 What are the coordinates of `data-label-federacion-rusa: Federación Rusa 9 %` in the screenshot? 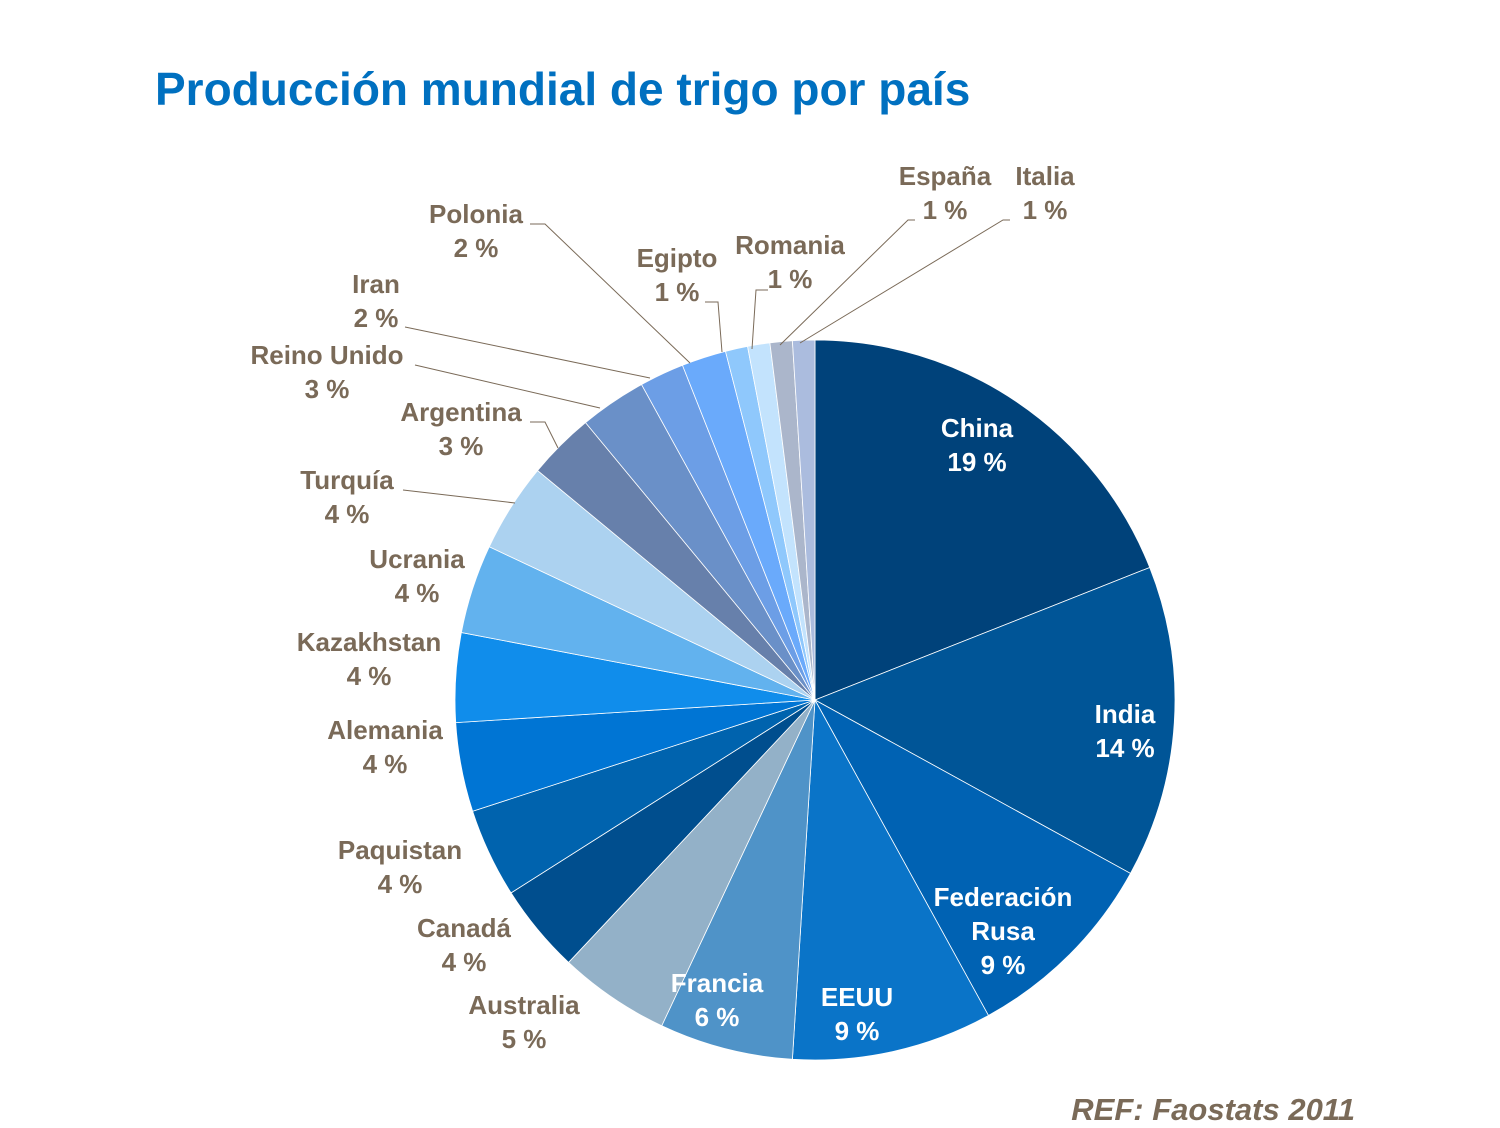 It's located at (1003, 931).